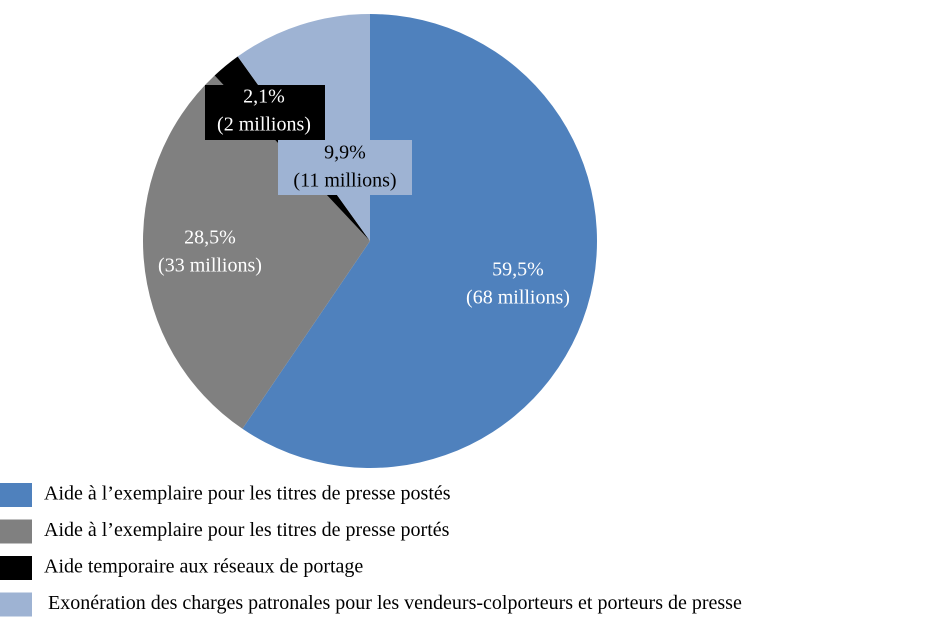 The image size is (949, 631). What do you see at coordinates (264, 125) in the screenshot?
I see `amount-label: (2 millions)` at bounding box center [264, 125].